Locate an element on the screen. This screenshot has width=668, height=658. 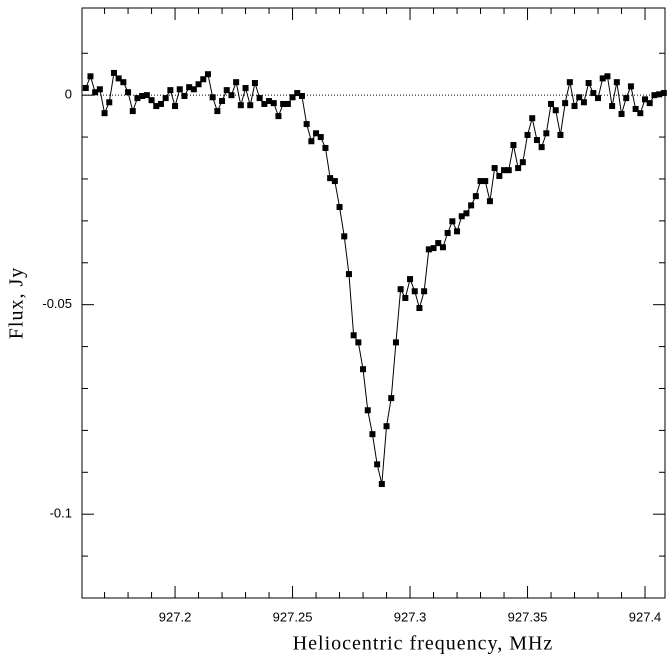
x-tick-label: 927.35 is located at coordinates (528, 616).